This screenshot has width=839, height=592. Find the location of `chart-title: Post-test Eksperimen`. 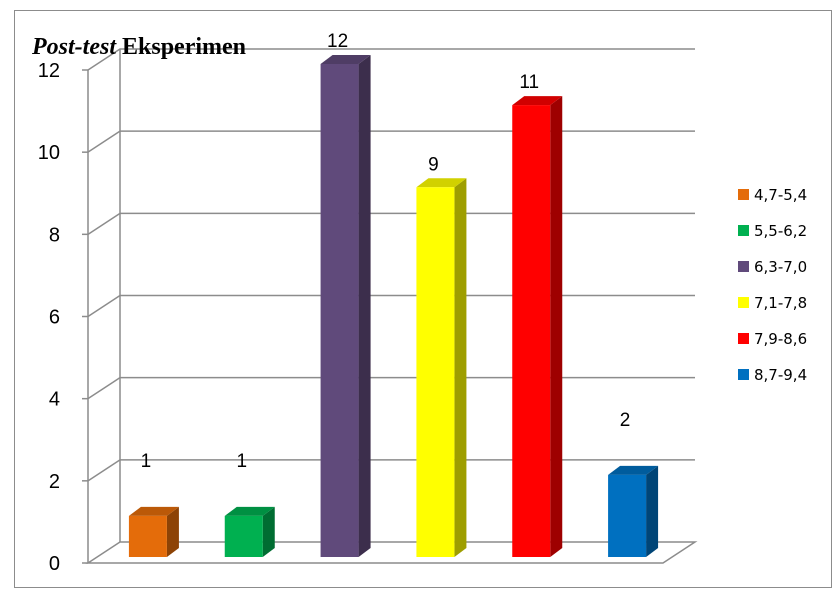

chart-title: Post-test Eksperimen is located at coordinates (138, 47).